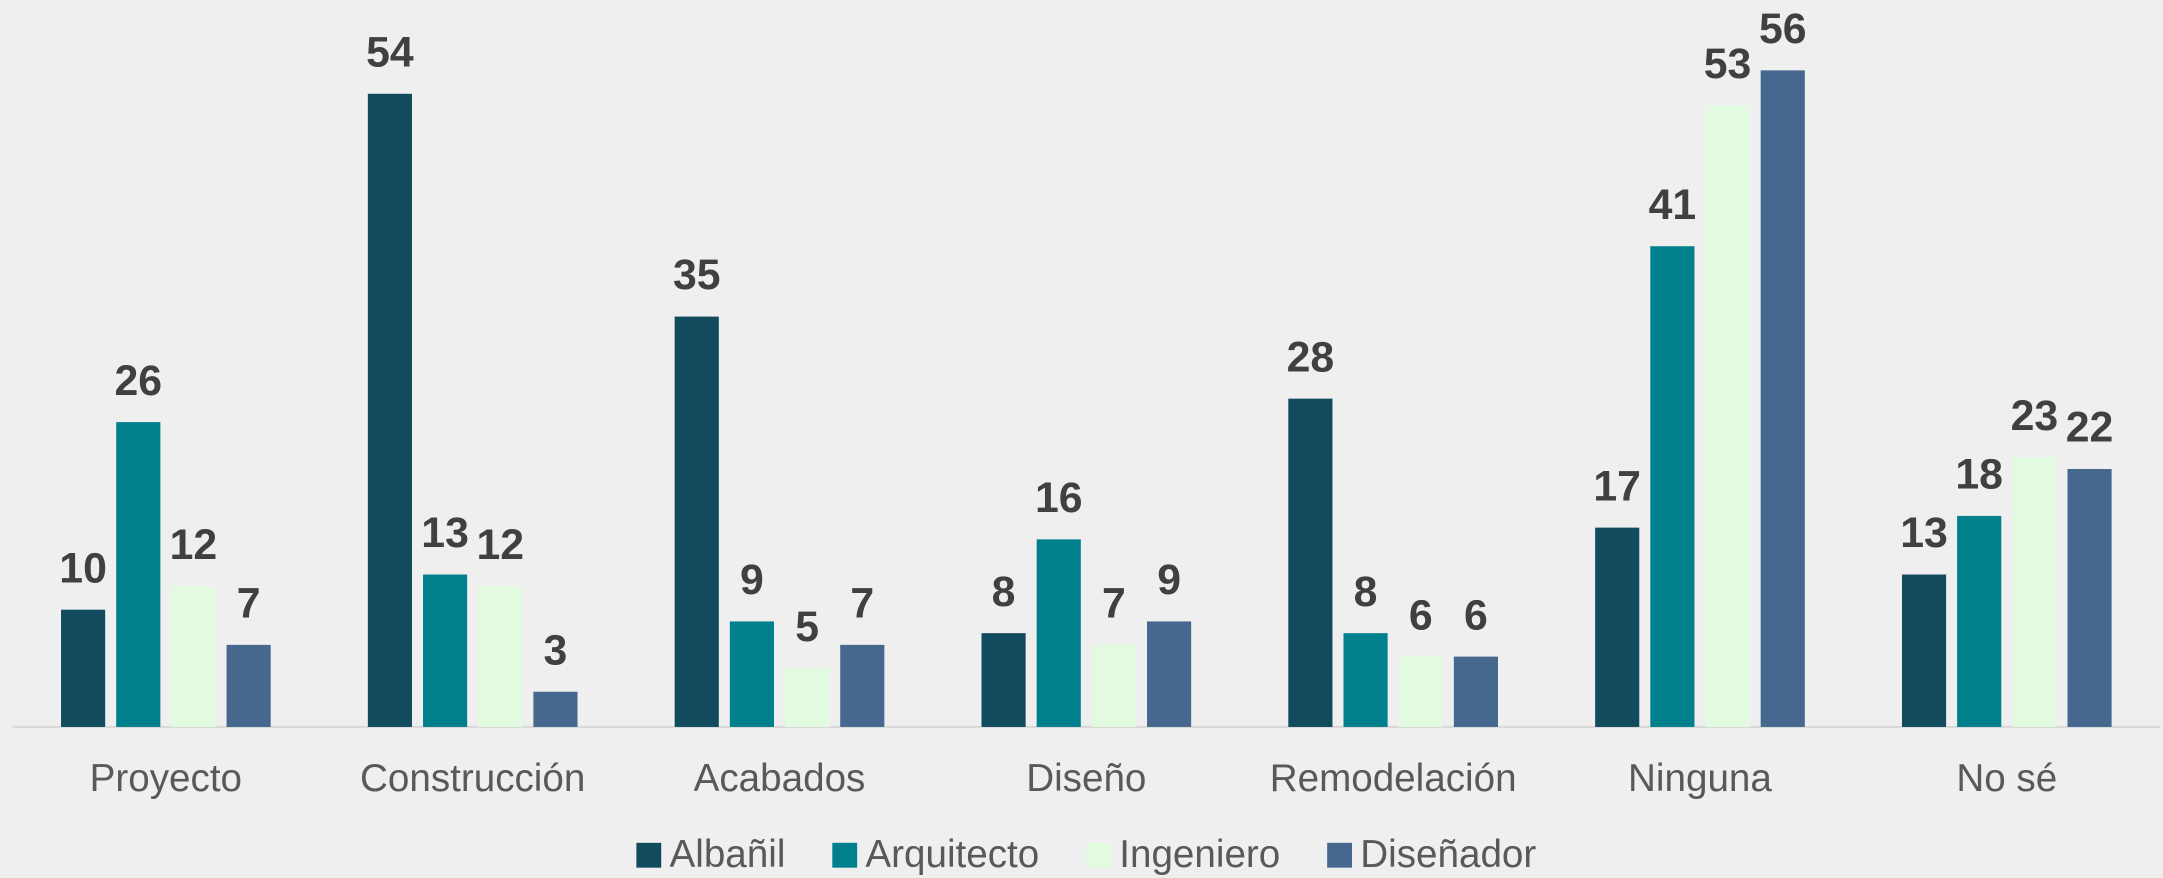  I want to click on data-label: 17, so click(1617, 486).